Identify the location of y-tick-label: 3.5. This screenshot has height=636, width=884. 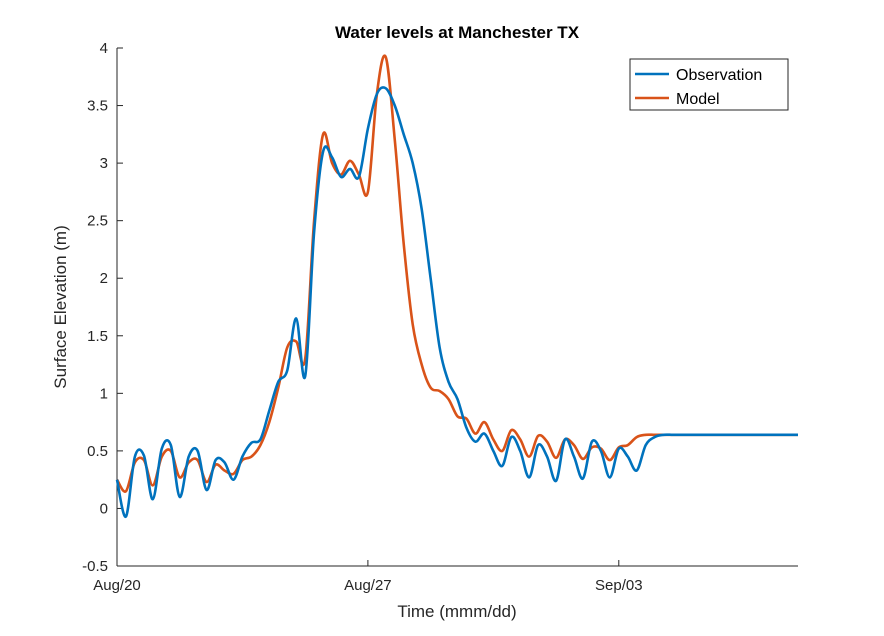
(97, 106).